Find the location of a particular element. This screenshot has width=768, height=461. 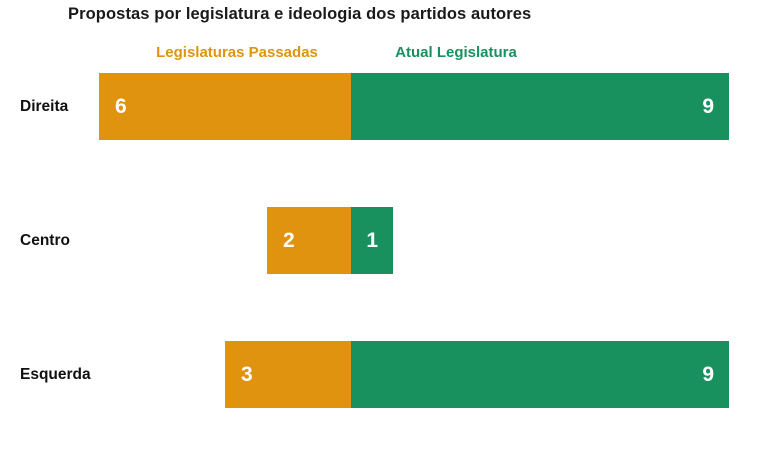

bar-segment-past-centro: 2 is located at coordinates (309, 240).